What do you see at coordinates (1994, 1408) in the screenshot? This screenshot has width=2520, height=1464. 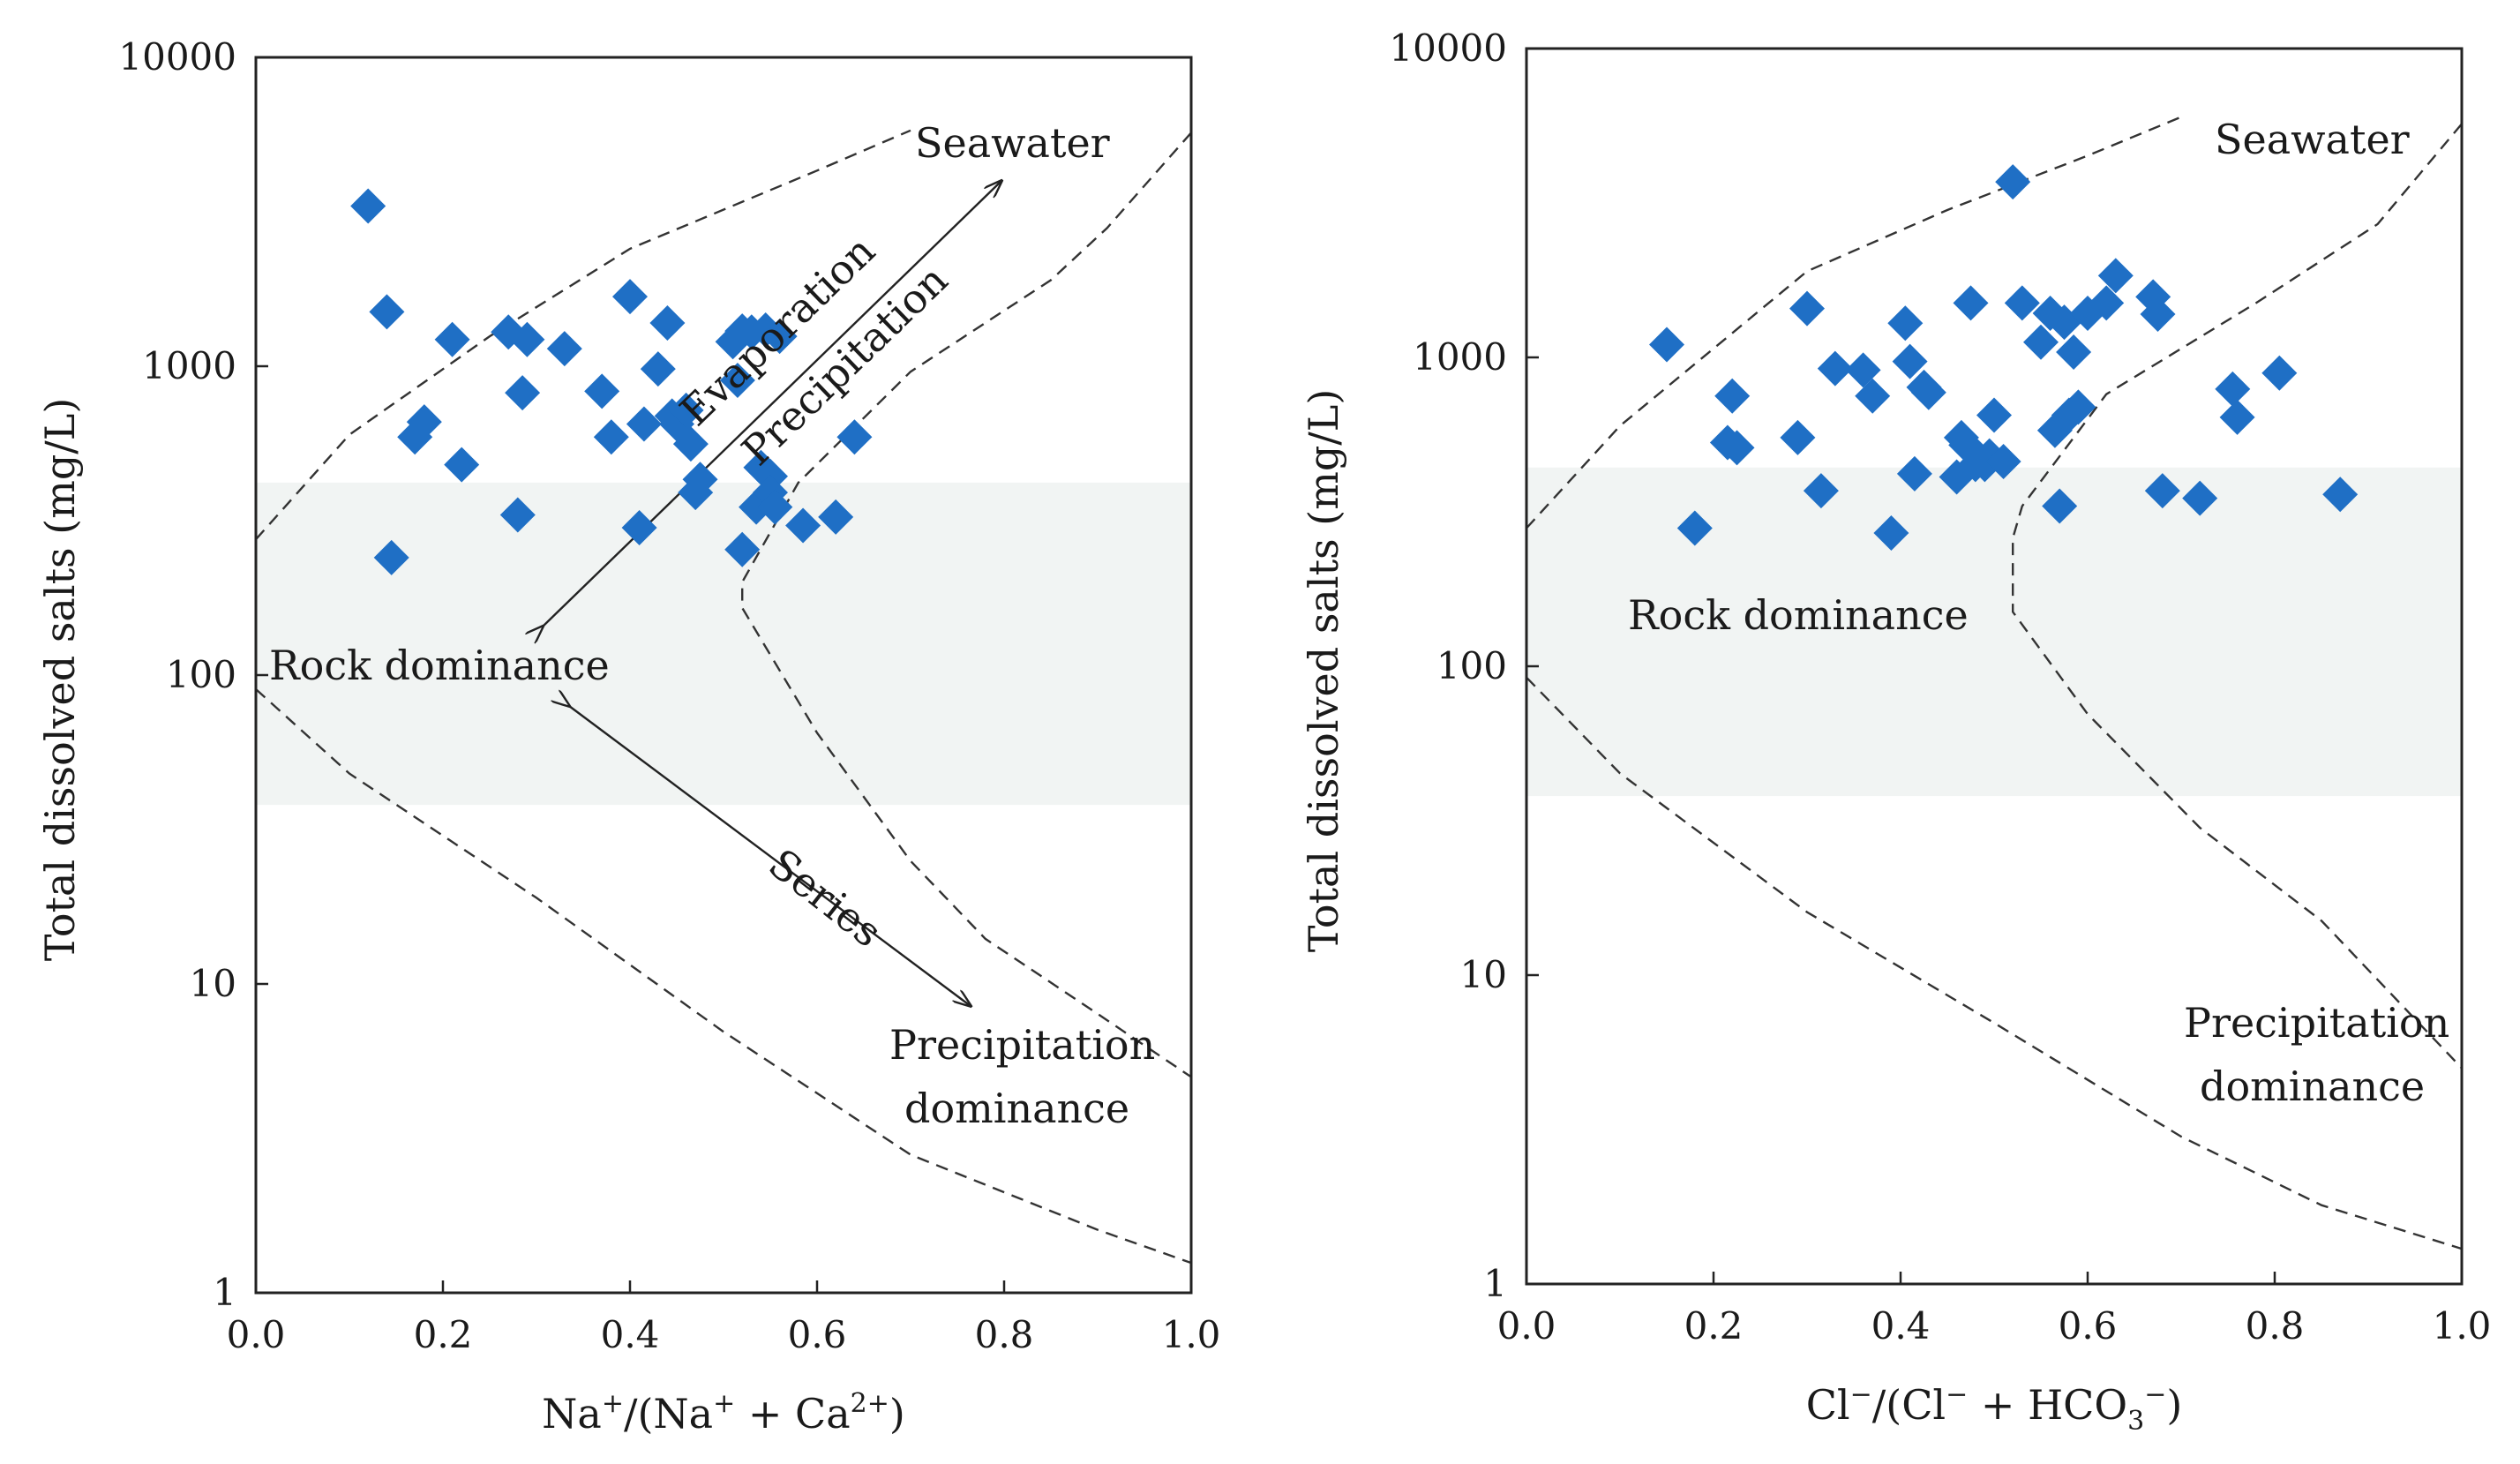 I see `x-axis-title: Cl−/(Cl− + HCO3−)` at bounding box center [1994, 1408].